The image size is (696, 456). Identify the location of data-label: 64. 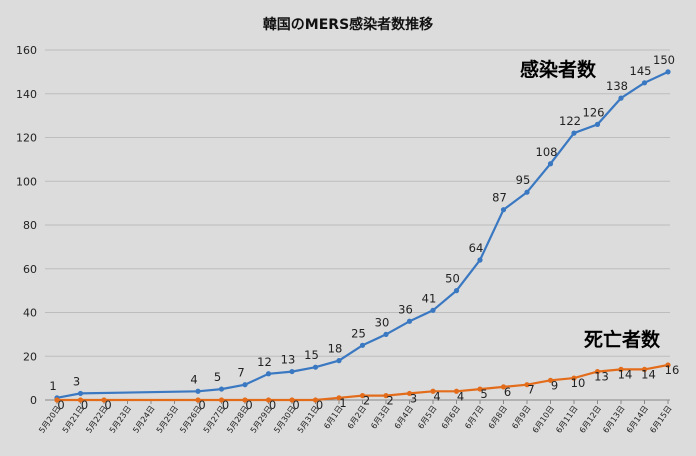
(476, 248).